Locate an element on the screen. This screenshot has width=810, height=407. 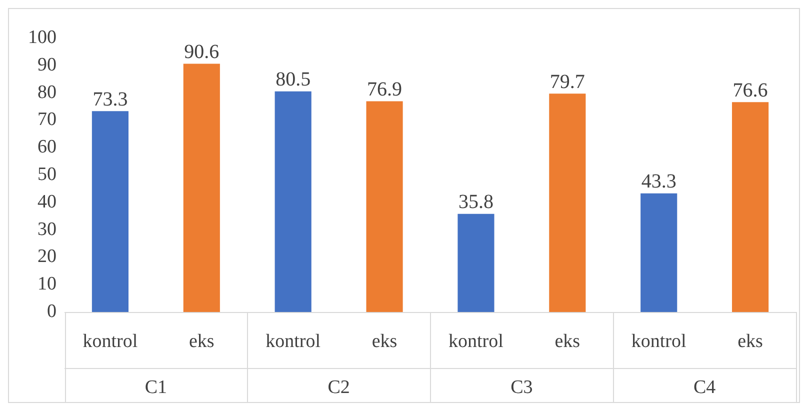
y-tick-label: 60 is located at coordinates (47, 147).